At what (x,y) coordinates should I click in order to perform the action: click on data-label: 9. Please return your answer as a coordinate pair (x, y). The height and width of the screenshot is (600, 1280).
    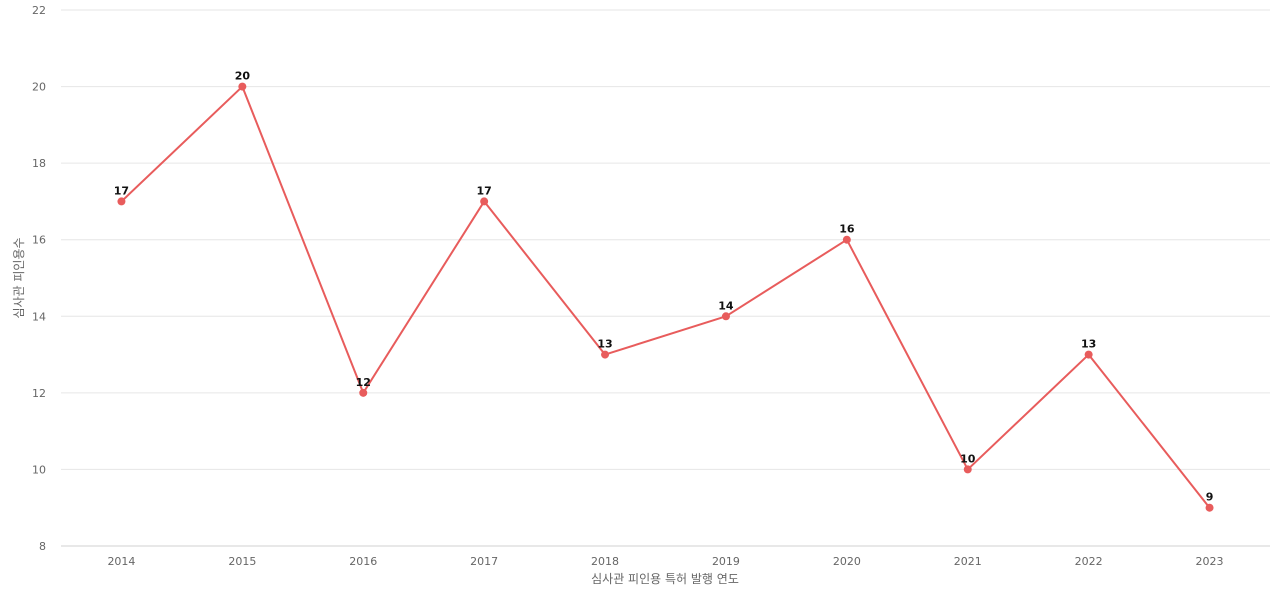
    Looking at the image, I should click on (1210, 497).